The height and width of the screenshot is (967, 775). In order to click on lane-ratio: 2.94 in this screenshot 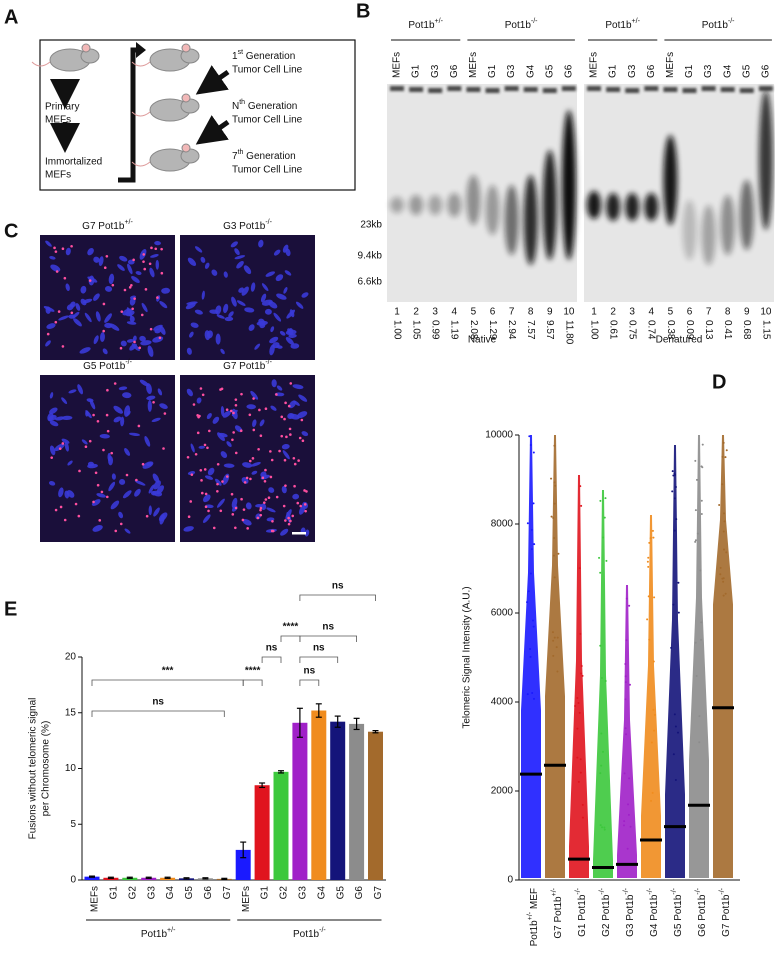, I will do `click(511, 330)`.